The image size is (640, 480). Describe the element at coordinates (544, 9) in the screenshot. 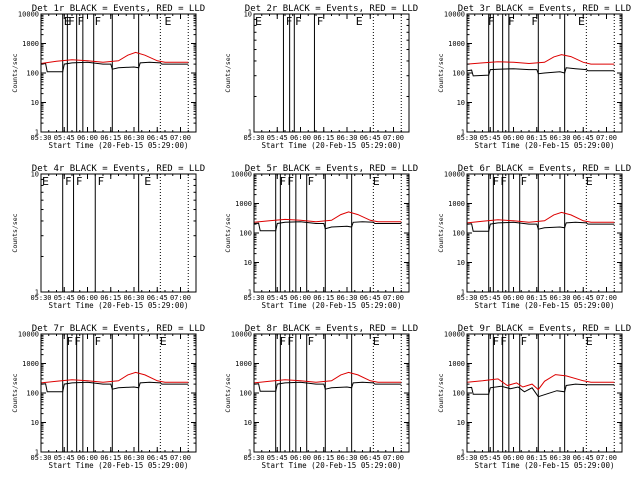

I see `panel-title: Det 3r BLACK = Events, RED = LLD` at that location.